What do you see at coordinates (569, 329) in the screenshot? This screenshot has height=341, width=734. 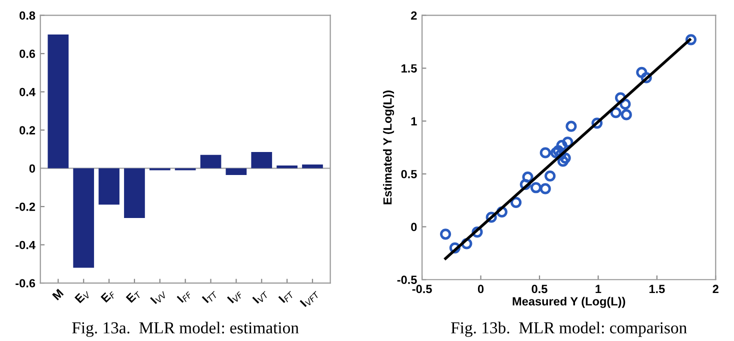 I see `caption: Fig. 13b. MLR model: comparison` at bounding box center [569, 329].